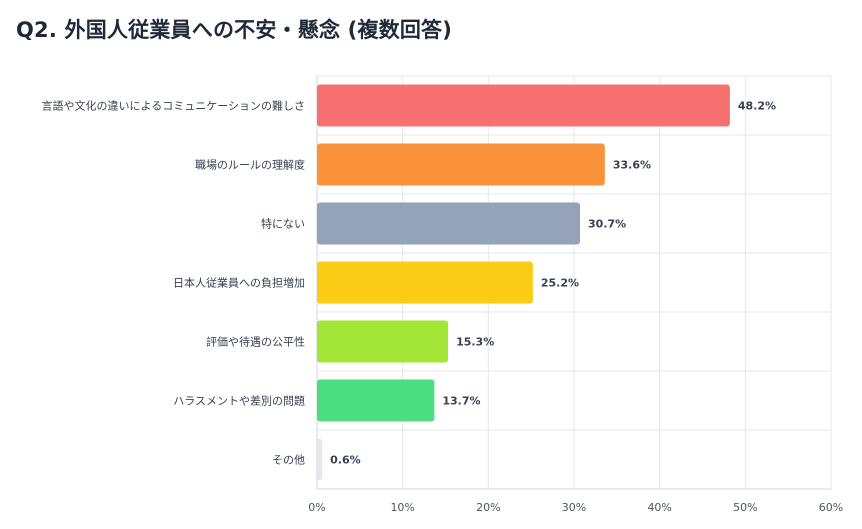 The image size is (862, 529). What do you see at coordinates (574, 507) in the screenshot?
I see `x-tick-label-3: 30%` at bounding box center [574, 507].